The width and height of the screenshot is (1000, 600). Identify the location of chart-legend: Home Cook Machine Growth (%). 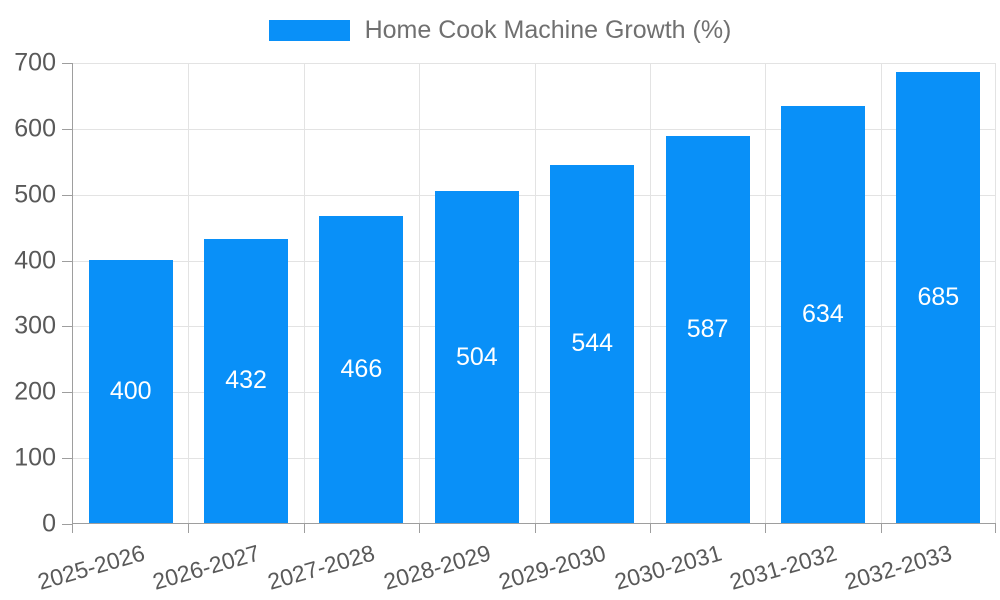
(500, 30).